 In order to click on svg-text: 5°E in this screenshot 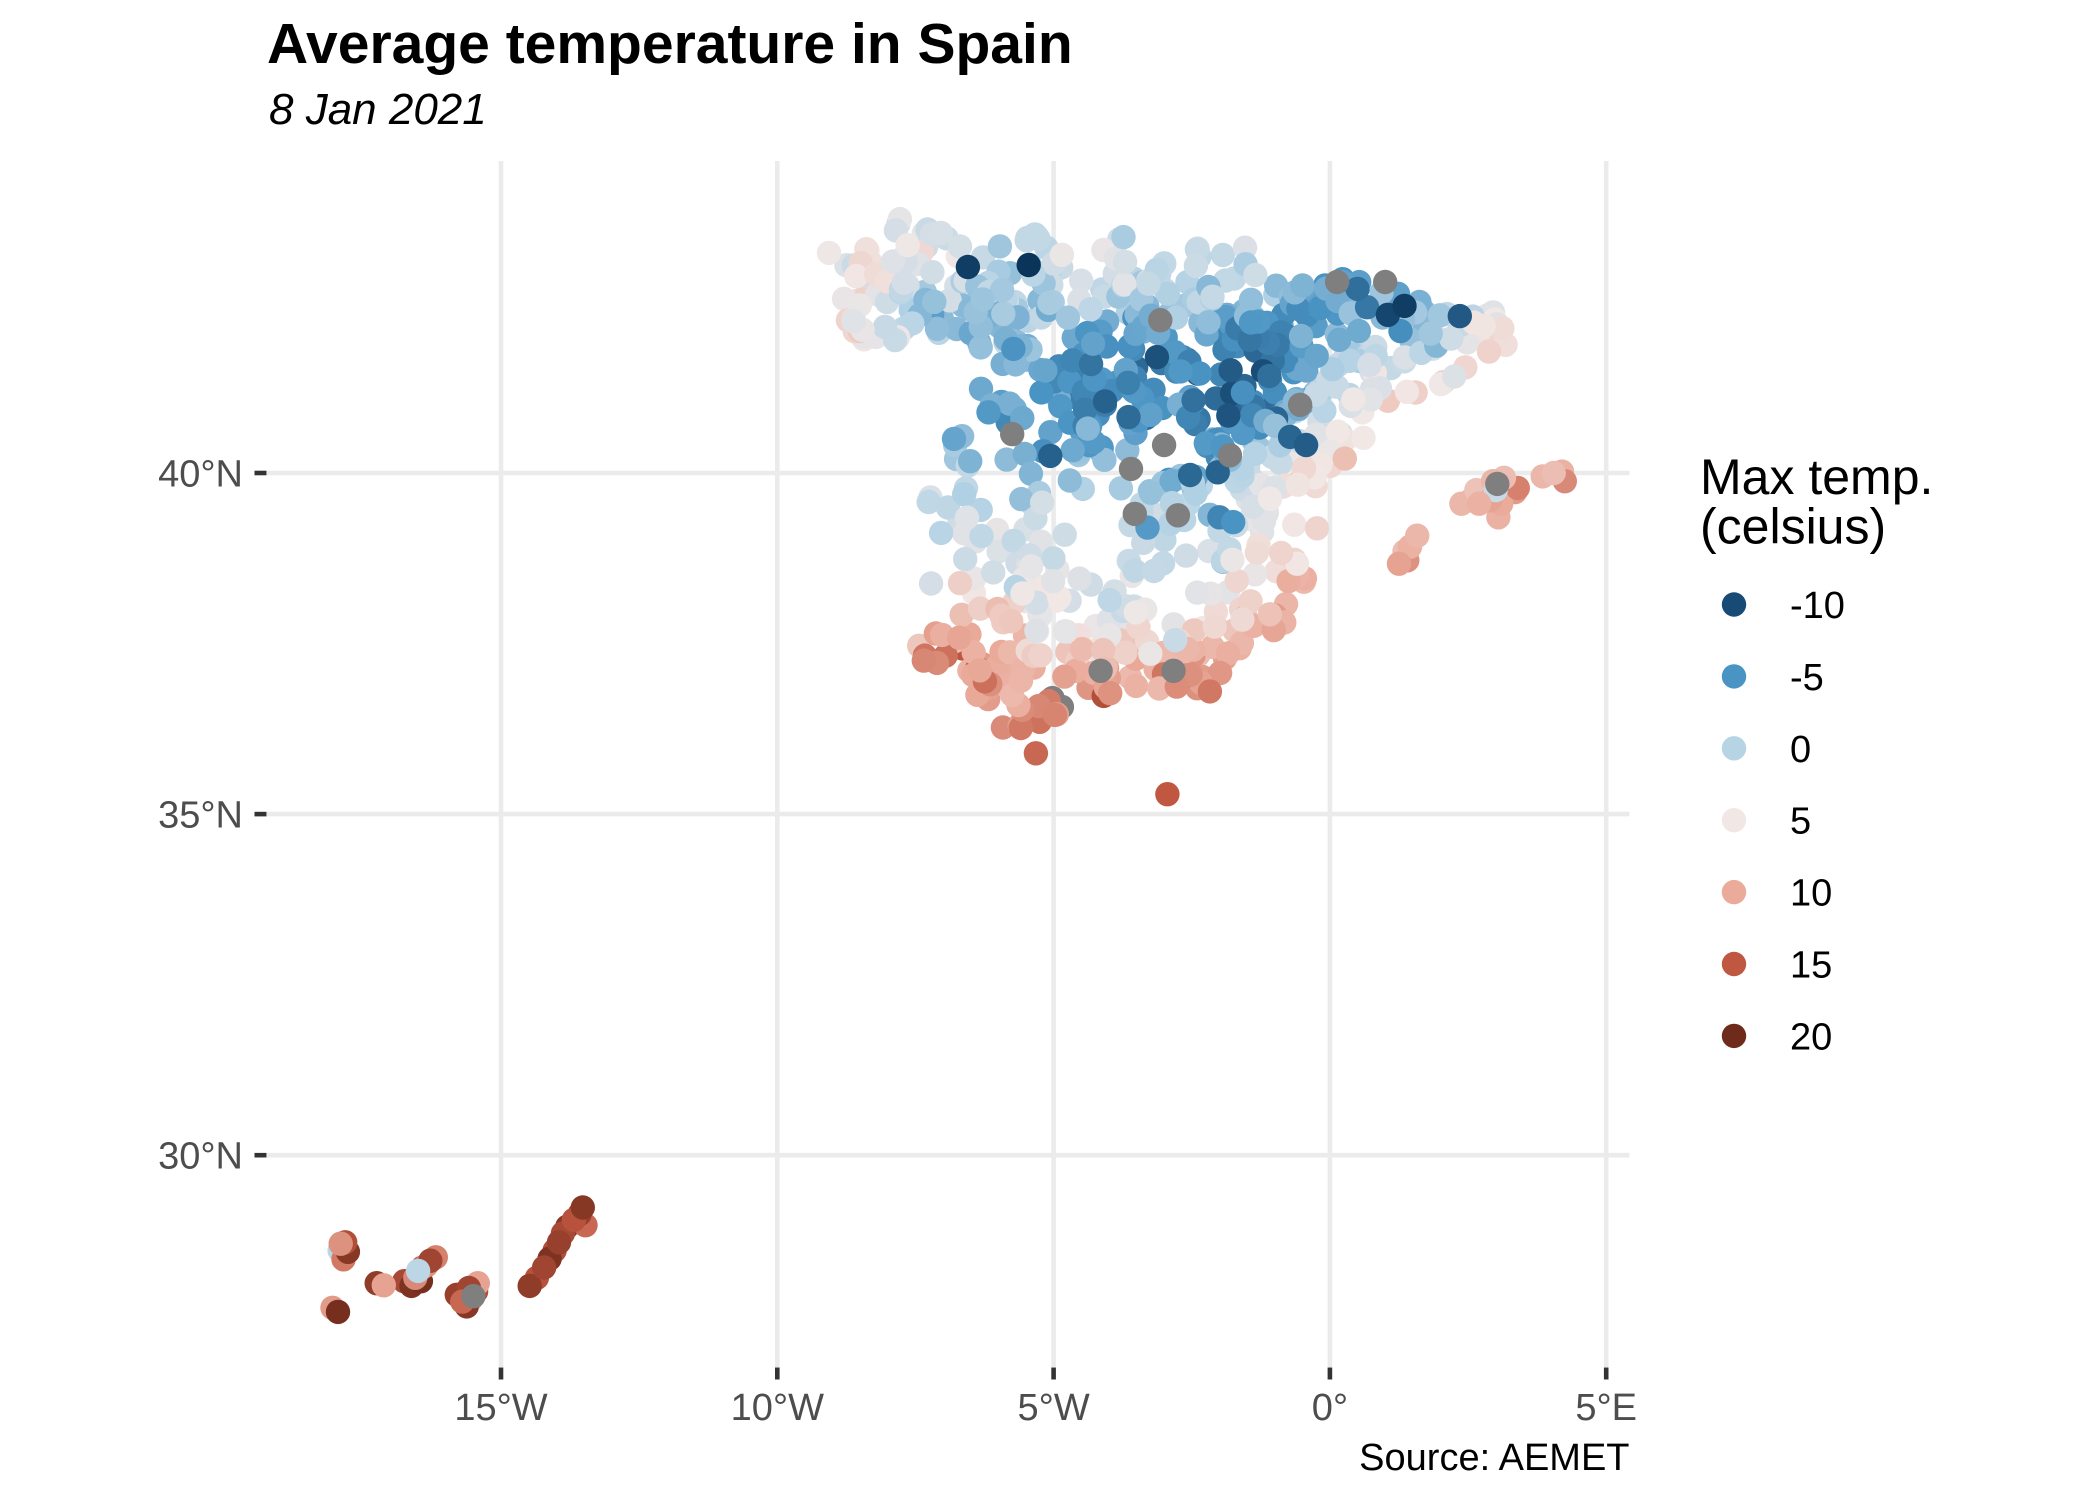, I will do `click(1606, 1408)`.